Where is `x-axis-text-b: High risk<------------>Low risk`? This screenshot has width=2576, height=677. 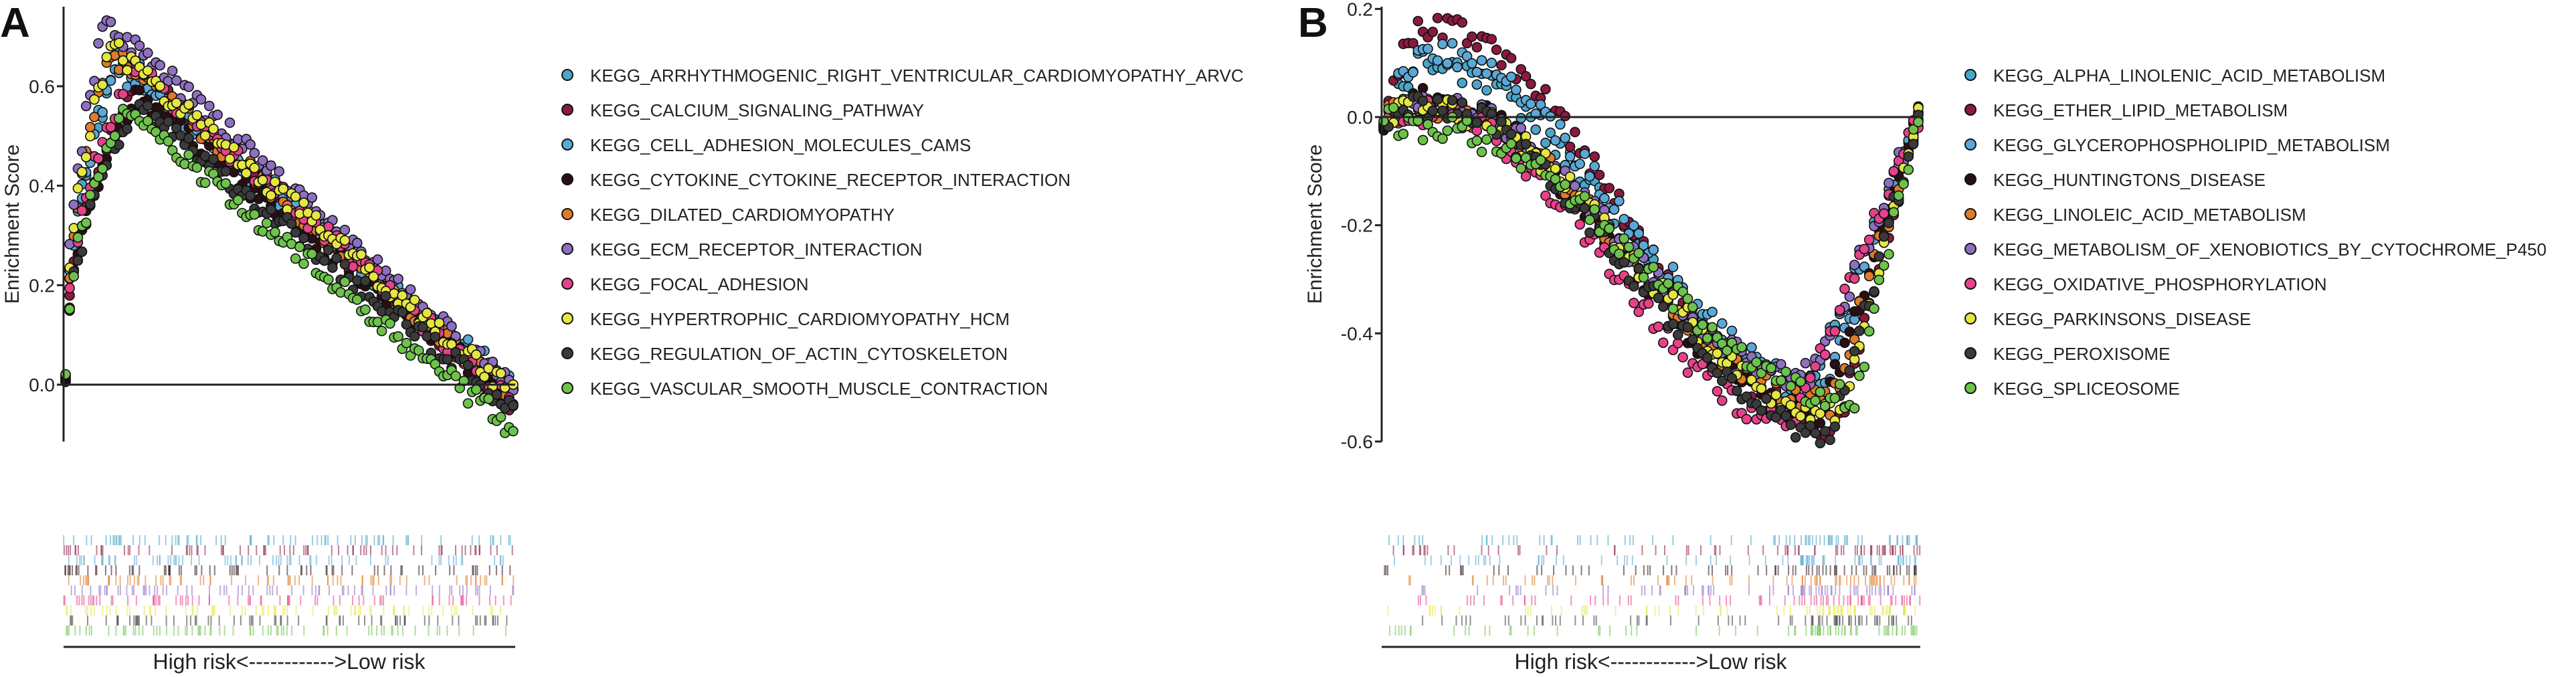 x-axis-text-b: High risk<------------>Low risk is located at coordinates (1650, 662).